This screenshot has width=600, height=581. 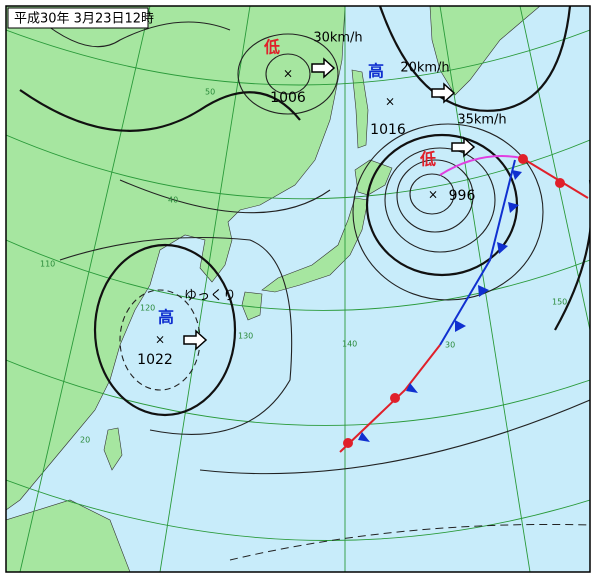 I want to click on sw-china, so click(x=68, y=535).